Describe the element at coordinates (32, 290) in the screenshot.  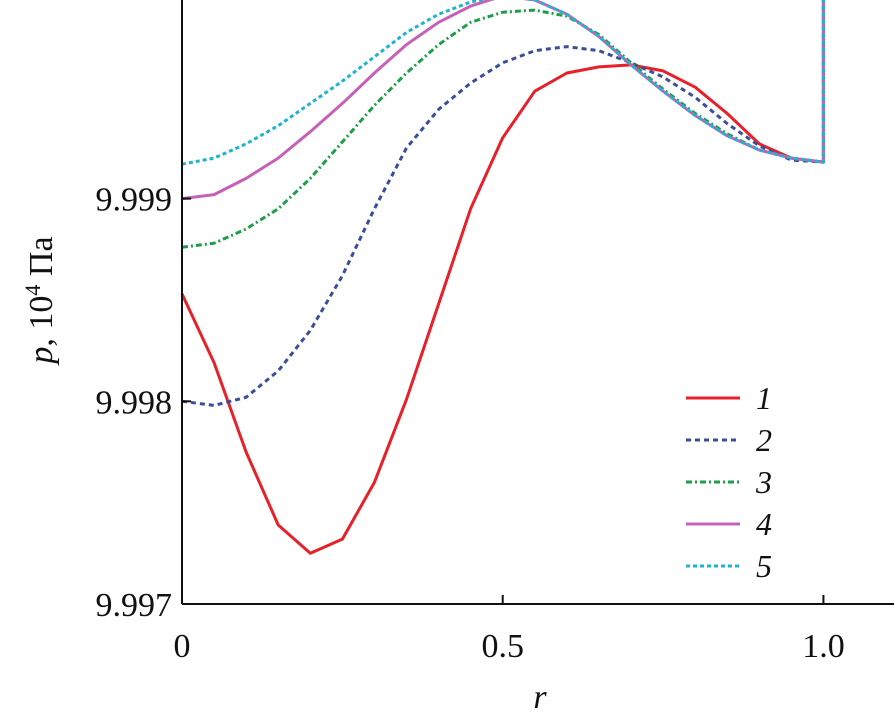
I see `y-axis-exponent: 4` at that location.